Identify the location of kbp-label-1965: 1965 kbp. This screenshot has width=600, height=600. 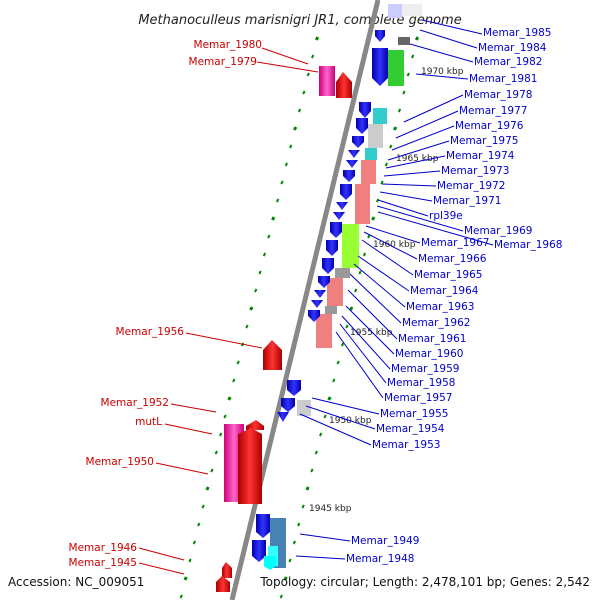
(417, 159).